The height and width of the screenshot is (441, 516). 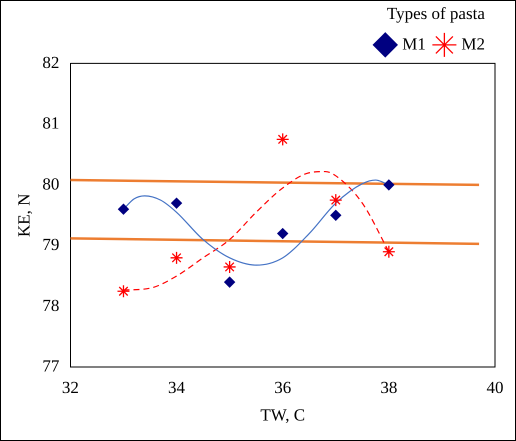 What do you see at coordinates (436, 13) in the screenshot?
I see `legend-title: Types of pasta` at bounding box center [436, 13].